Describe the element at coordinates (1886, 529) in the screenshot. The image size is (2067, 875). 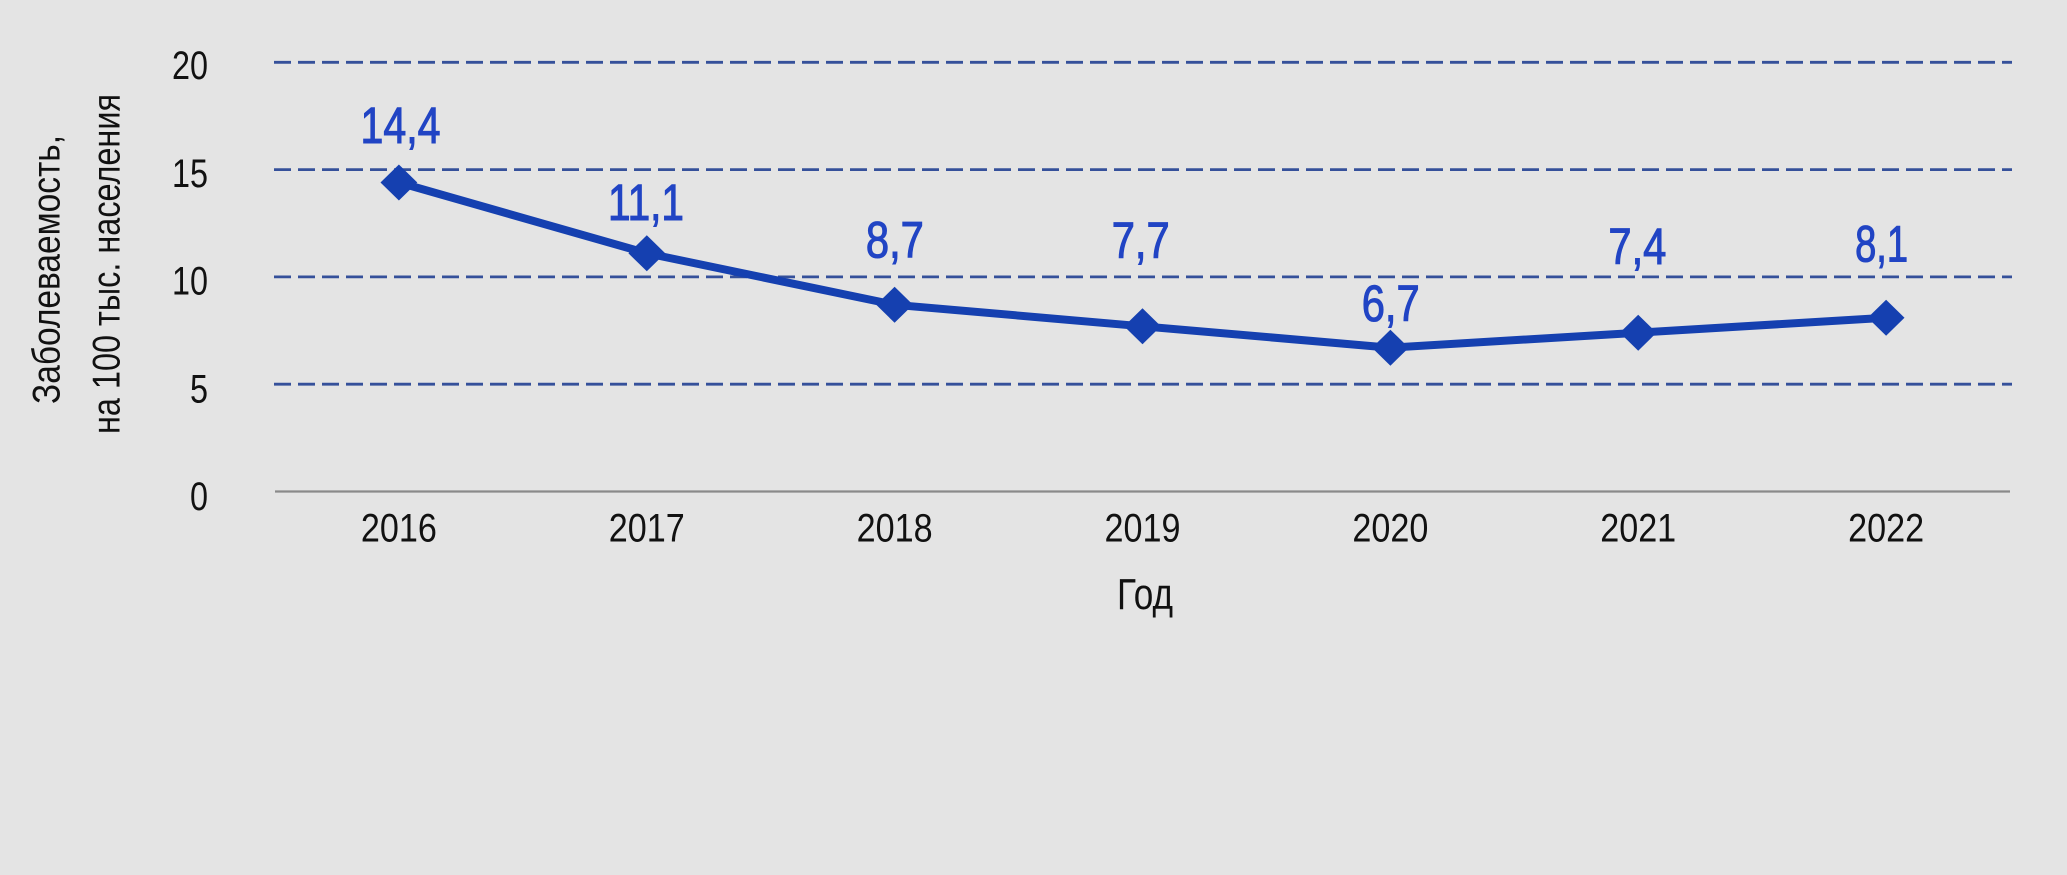
I see `svg-text: 2022` at that location.